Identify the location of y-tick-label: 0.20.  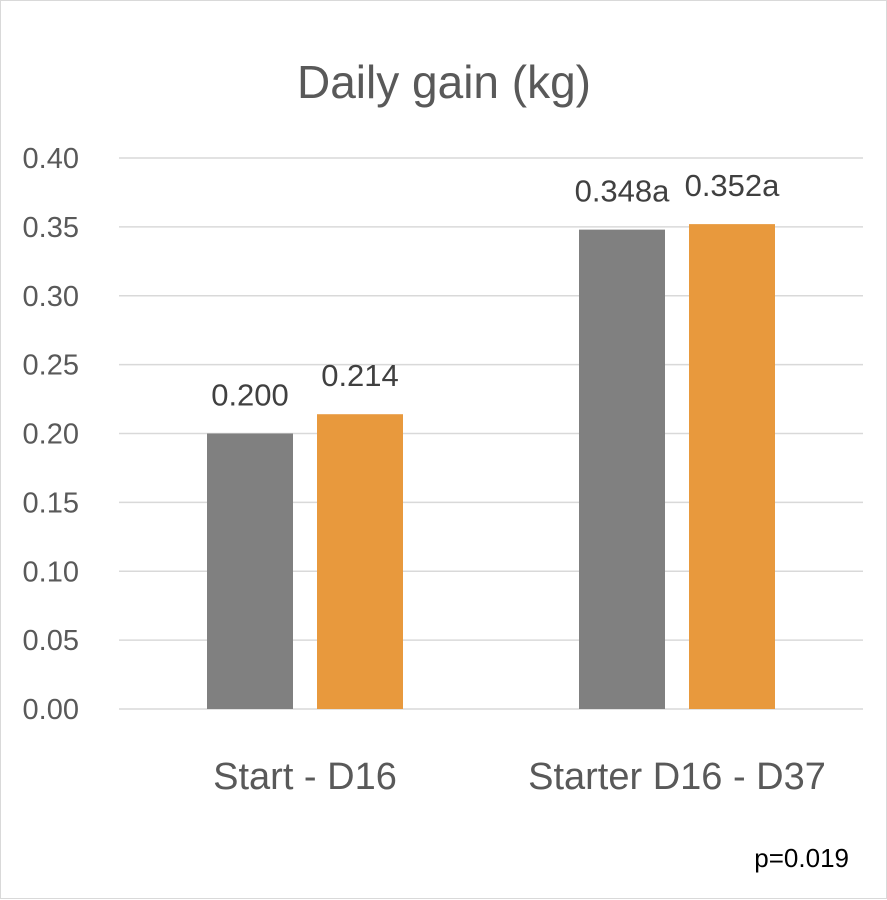
(51, 435).